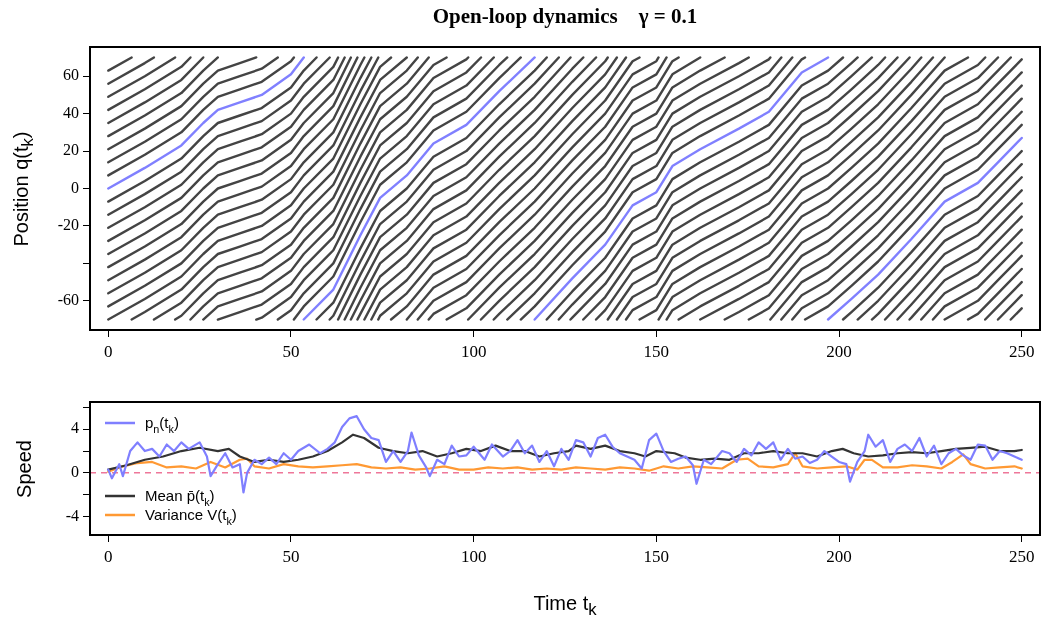 The image size is (1044, 619). Describe the element at coordinates (71, 150) in the screenshot. I see `y-tick-label: 20` at that location.